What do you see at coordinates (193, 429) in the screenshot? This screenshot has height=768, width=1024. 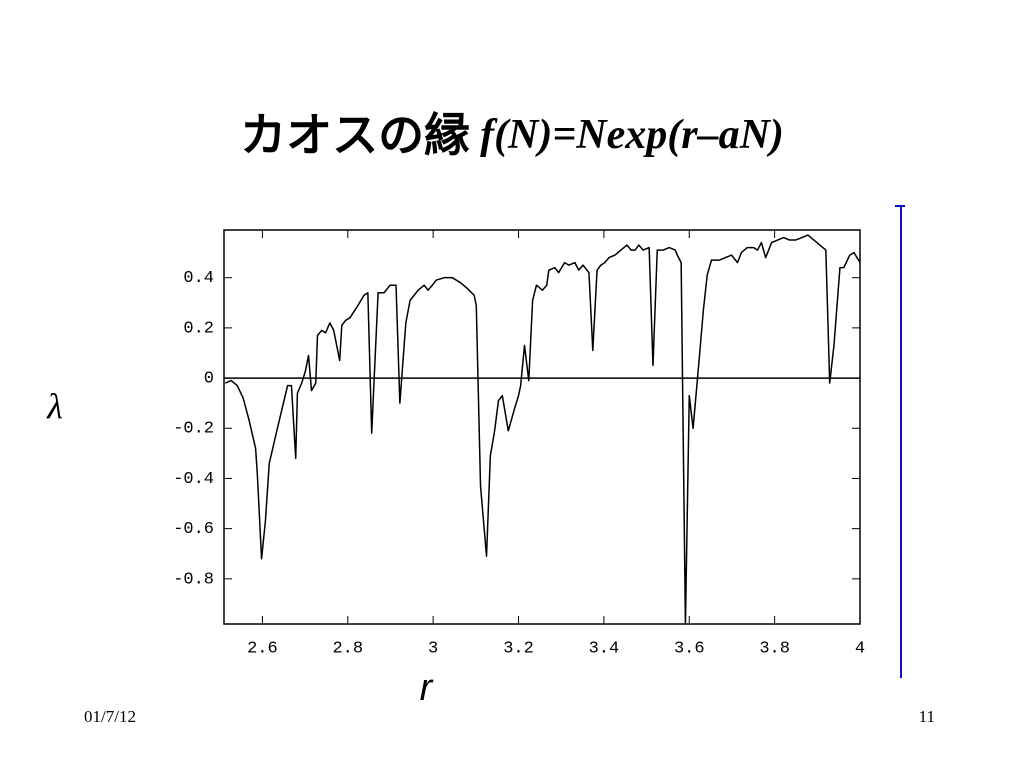 I see `y-tick-label: -0.2` at bounding box center [193, 429].